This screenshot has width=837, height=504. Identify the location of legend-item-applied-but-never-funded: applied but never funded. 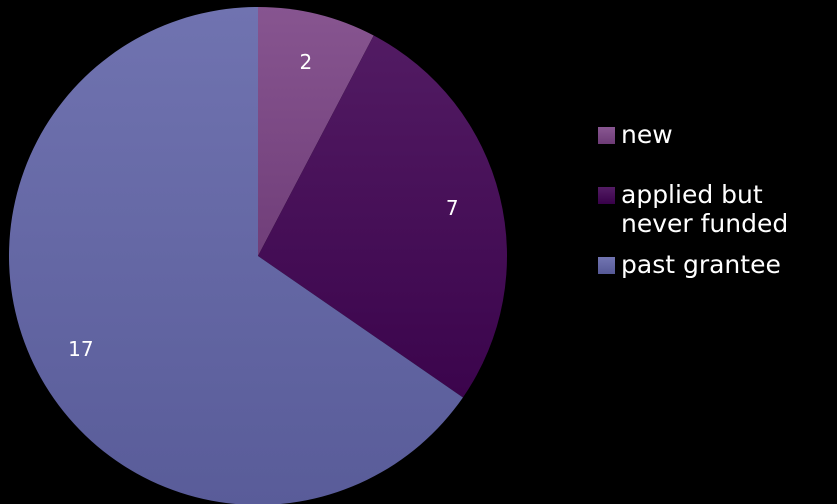
(715, 209).